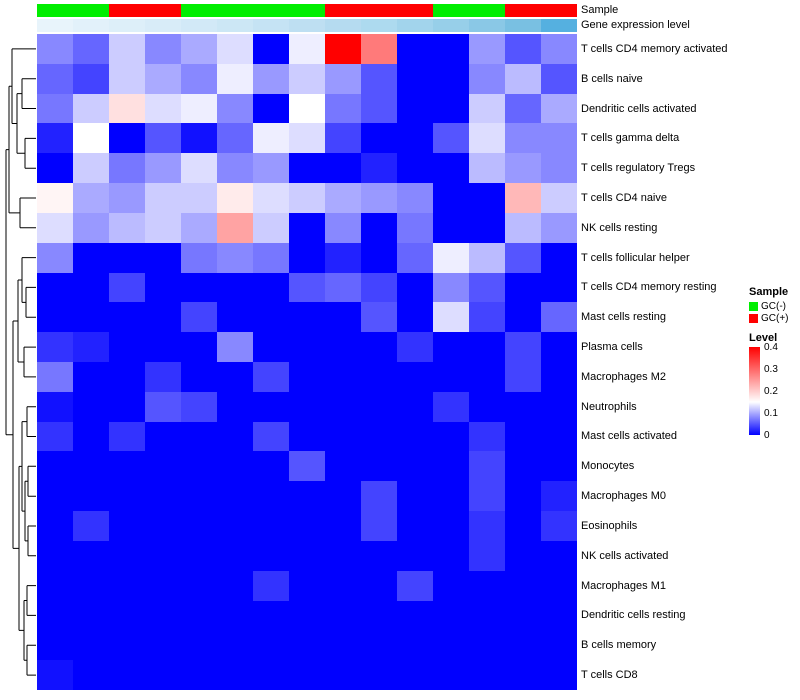 The width and height of the screenshot is (800, 700). What do you see at coordinates (767, 435) in the screenshot?
I see `level-tick-label: 0` at bounding box center [767, 435].